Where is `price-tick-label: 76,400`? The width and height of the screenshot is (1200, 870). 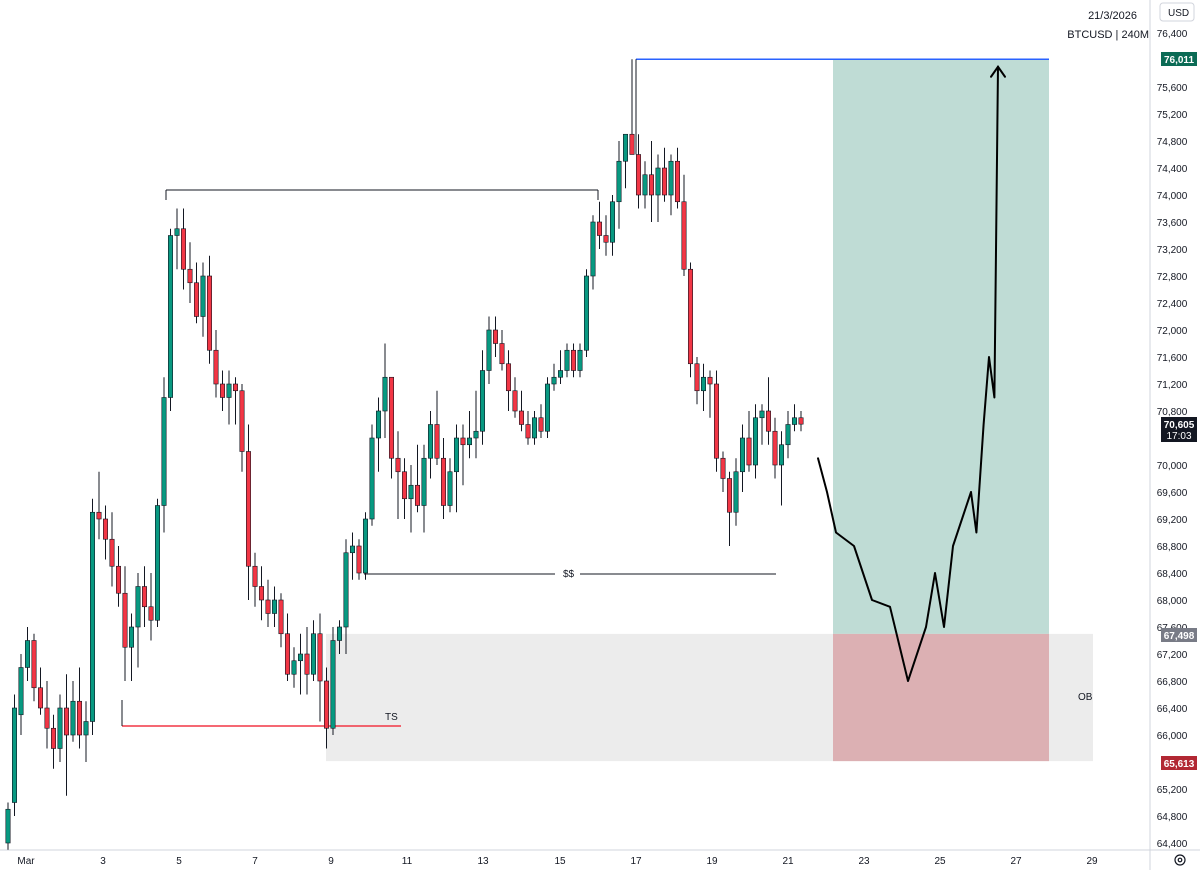
price-tick-label: 76,400 is located at coordinates (1172, 34).